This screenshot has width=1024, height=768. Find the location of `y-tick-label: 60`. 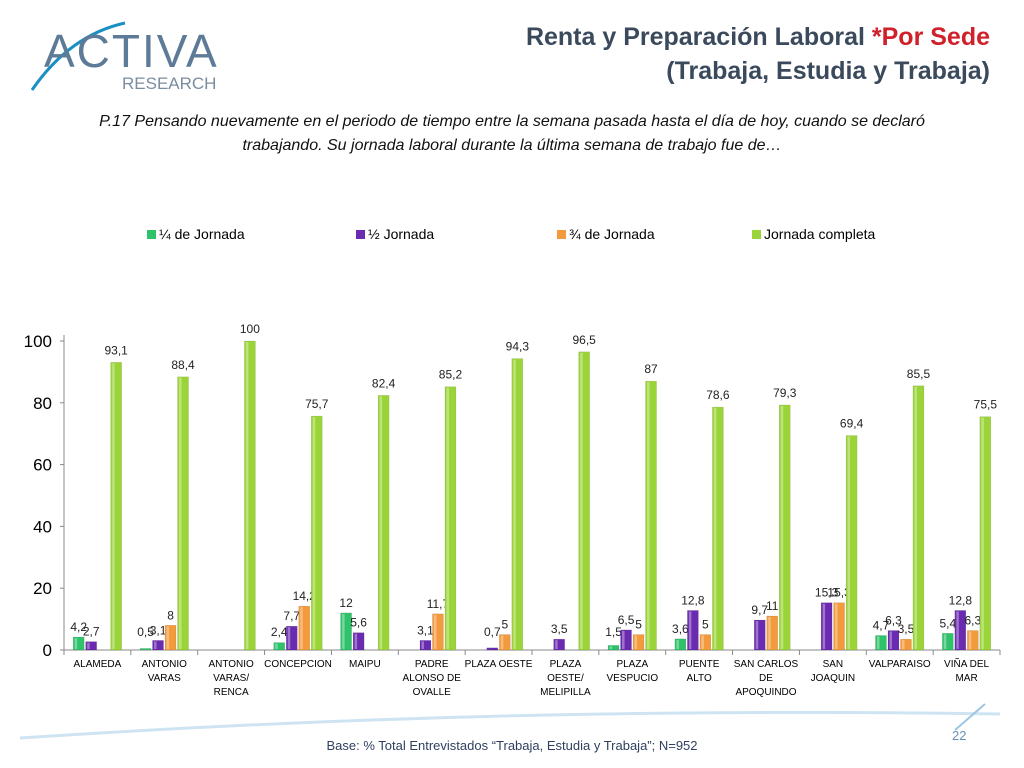

y-tick-label: 60 is located at coordinates (42, 465).